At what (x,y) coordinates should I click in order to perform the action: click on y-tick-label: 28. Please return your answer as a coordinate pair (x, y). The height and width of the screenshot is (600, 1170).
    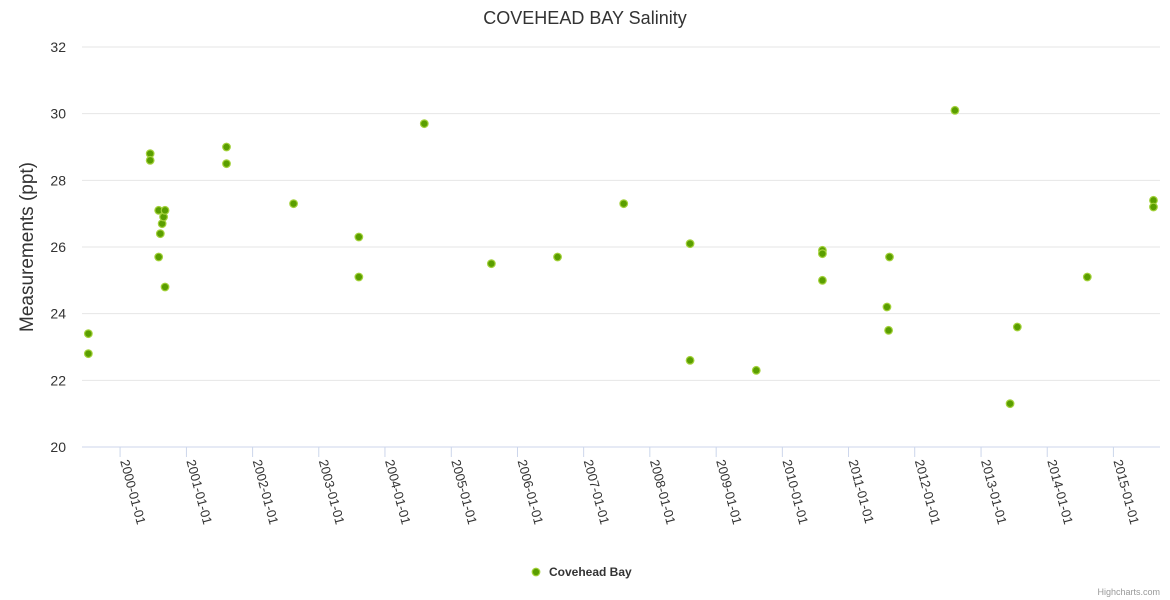
    Looking at the image, I should click on (58, 180).